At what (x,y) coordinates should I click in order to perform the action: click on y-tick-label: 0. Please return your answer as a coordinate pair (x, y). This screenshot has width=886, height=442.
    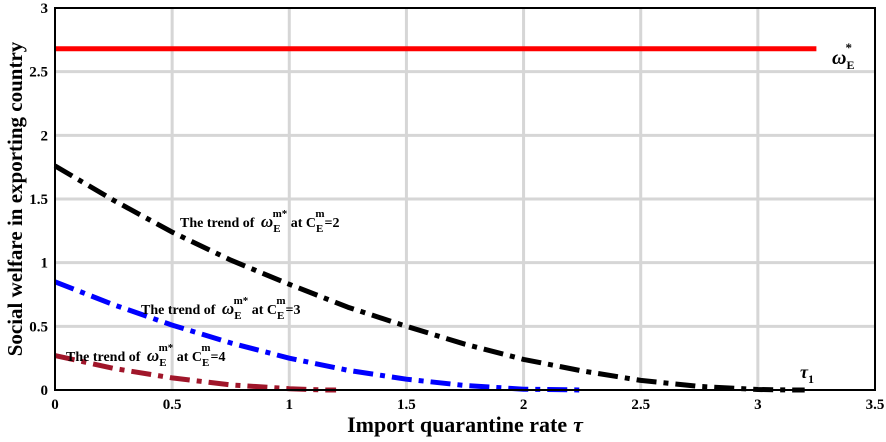
    Looking at the image, I should click on (45, 391).